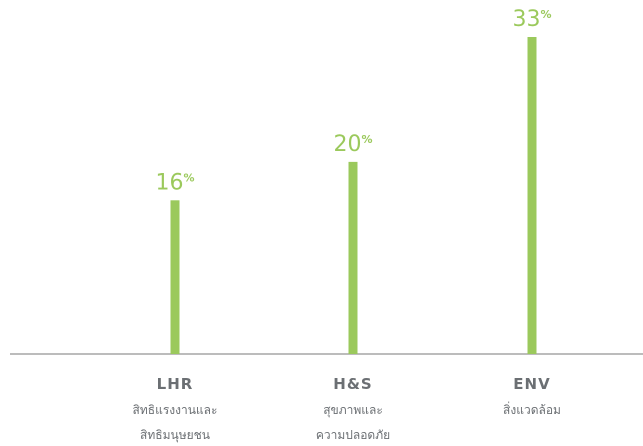  Describe the element at coordinates (169, 182) in the screenshot. I see `value-number: 16` at that location.